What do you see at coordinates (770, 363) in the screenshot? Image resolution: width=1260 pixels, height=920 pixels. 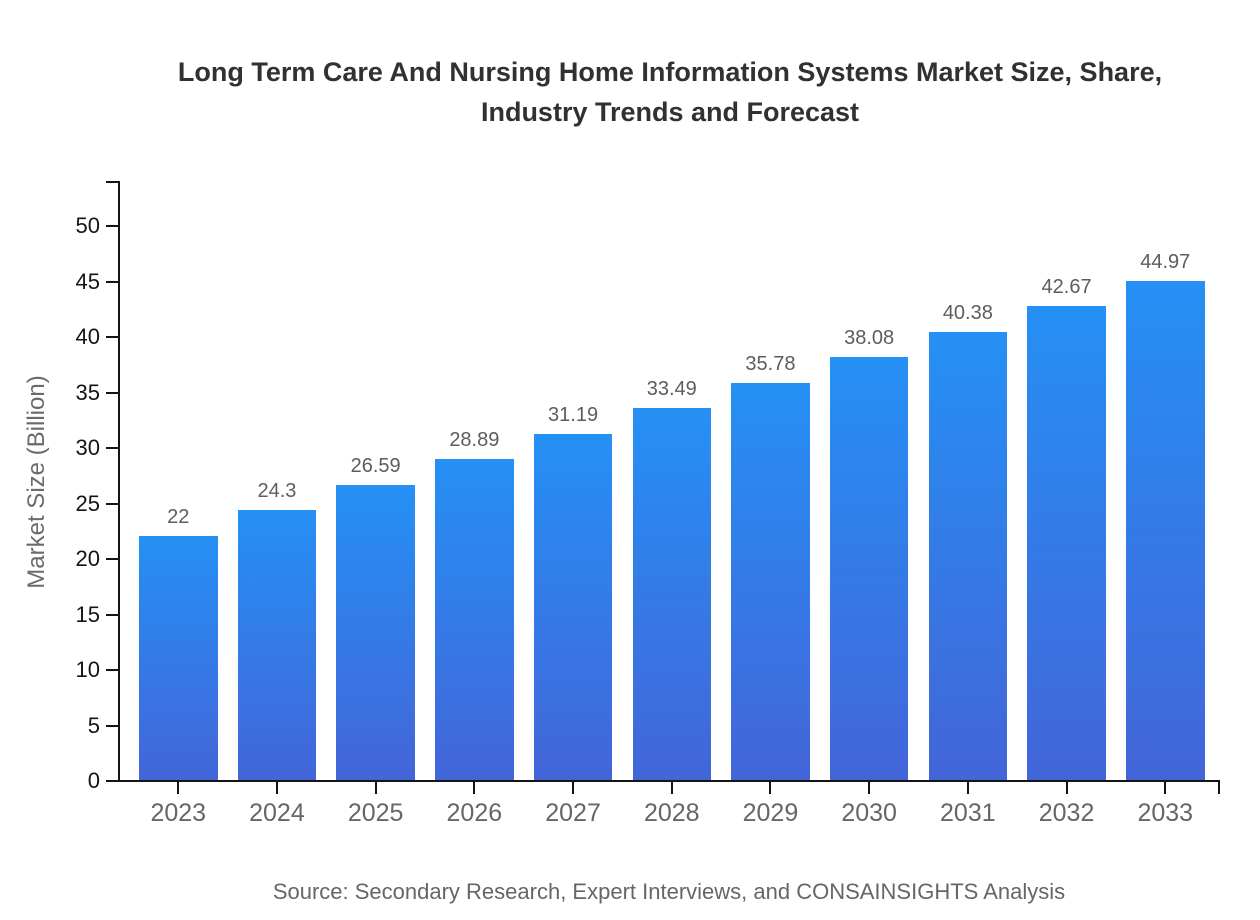 I see `bar-value-label: 35.78` at bounding box center [770, 363].